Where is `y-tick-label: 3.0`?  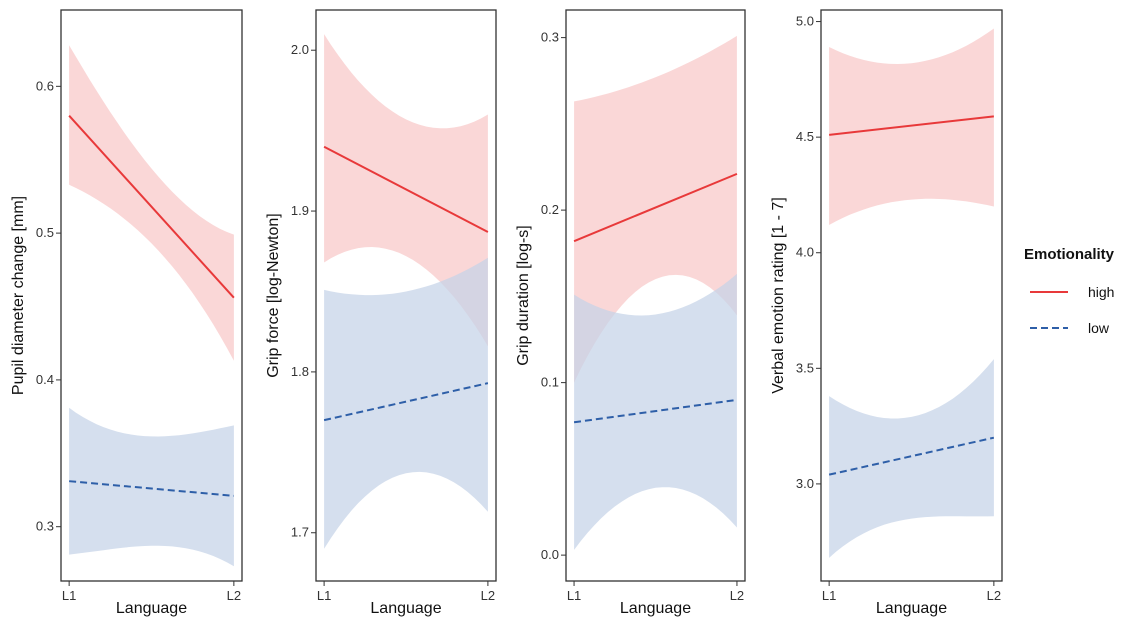
y-tick-label: 3.0 is located at coordinates (805, 483).